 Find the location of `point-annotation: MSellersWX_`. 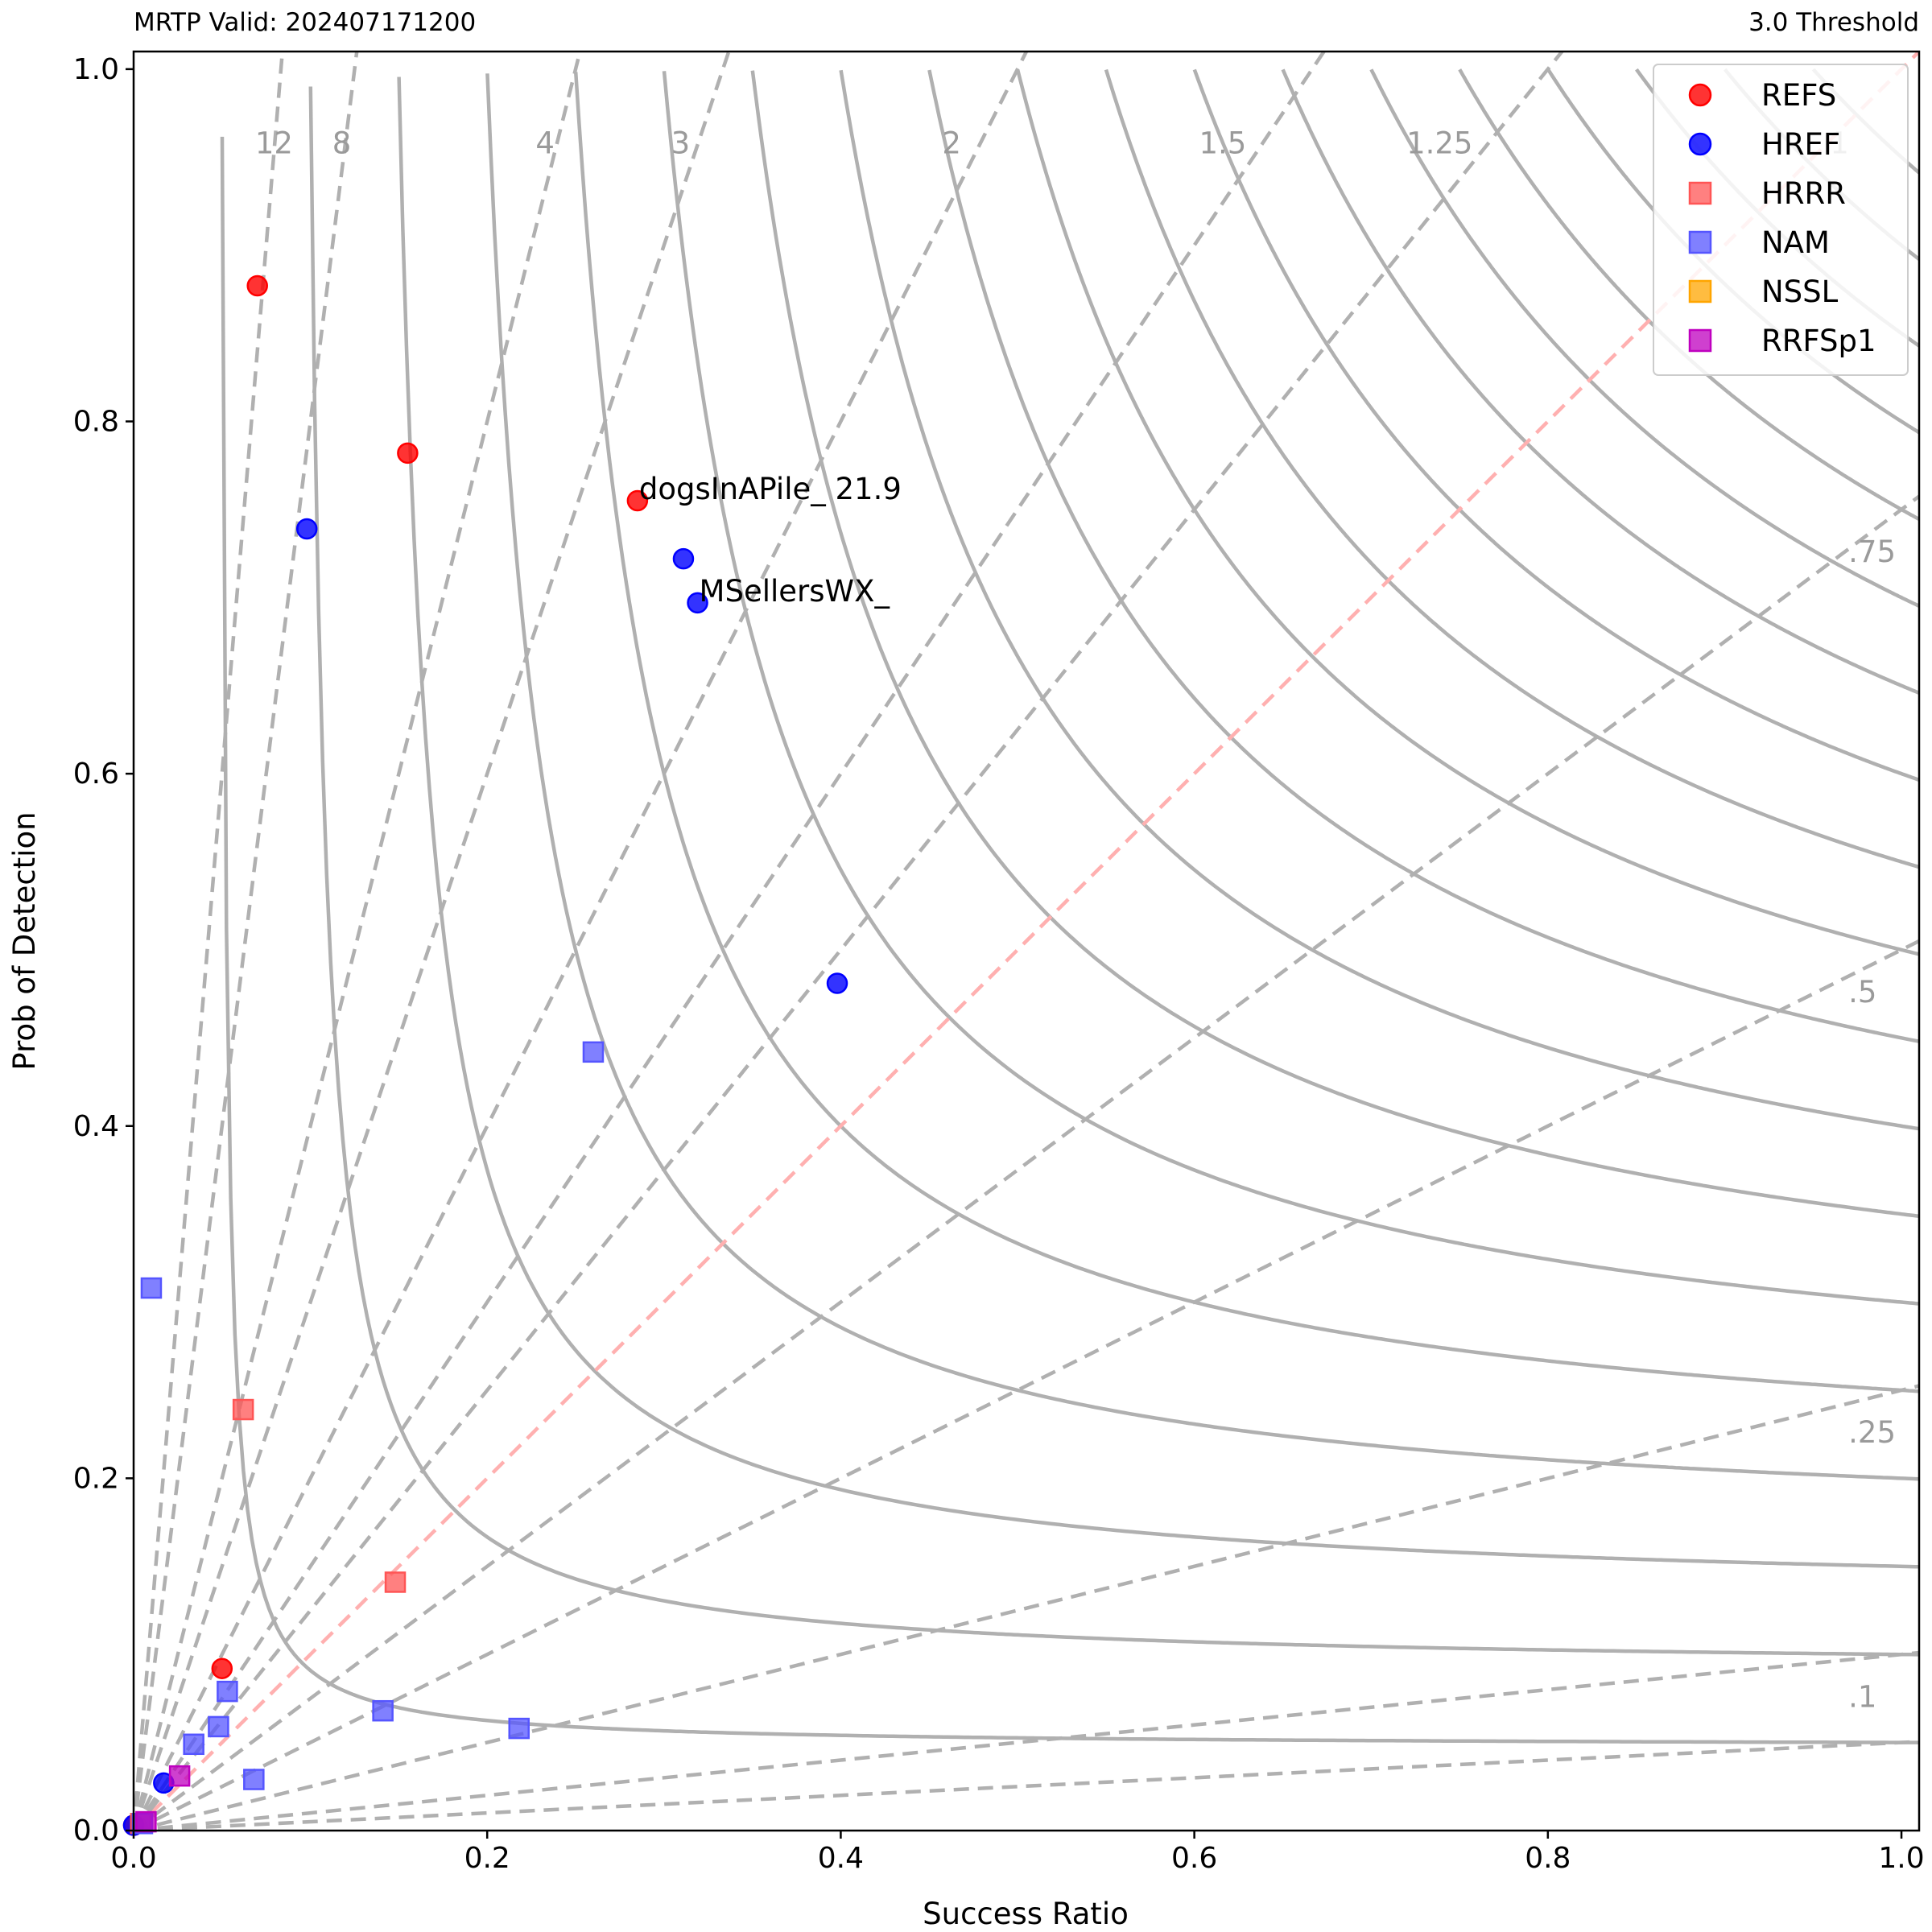

point-annotation: MSellersWX_ is located at coordinates (795, 591).